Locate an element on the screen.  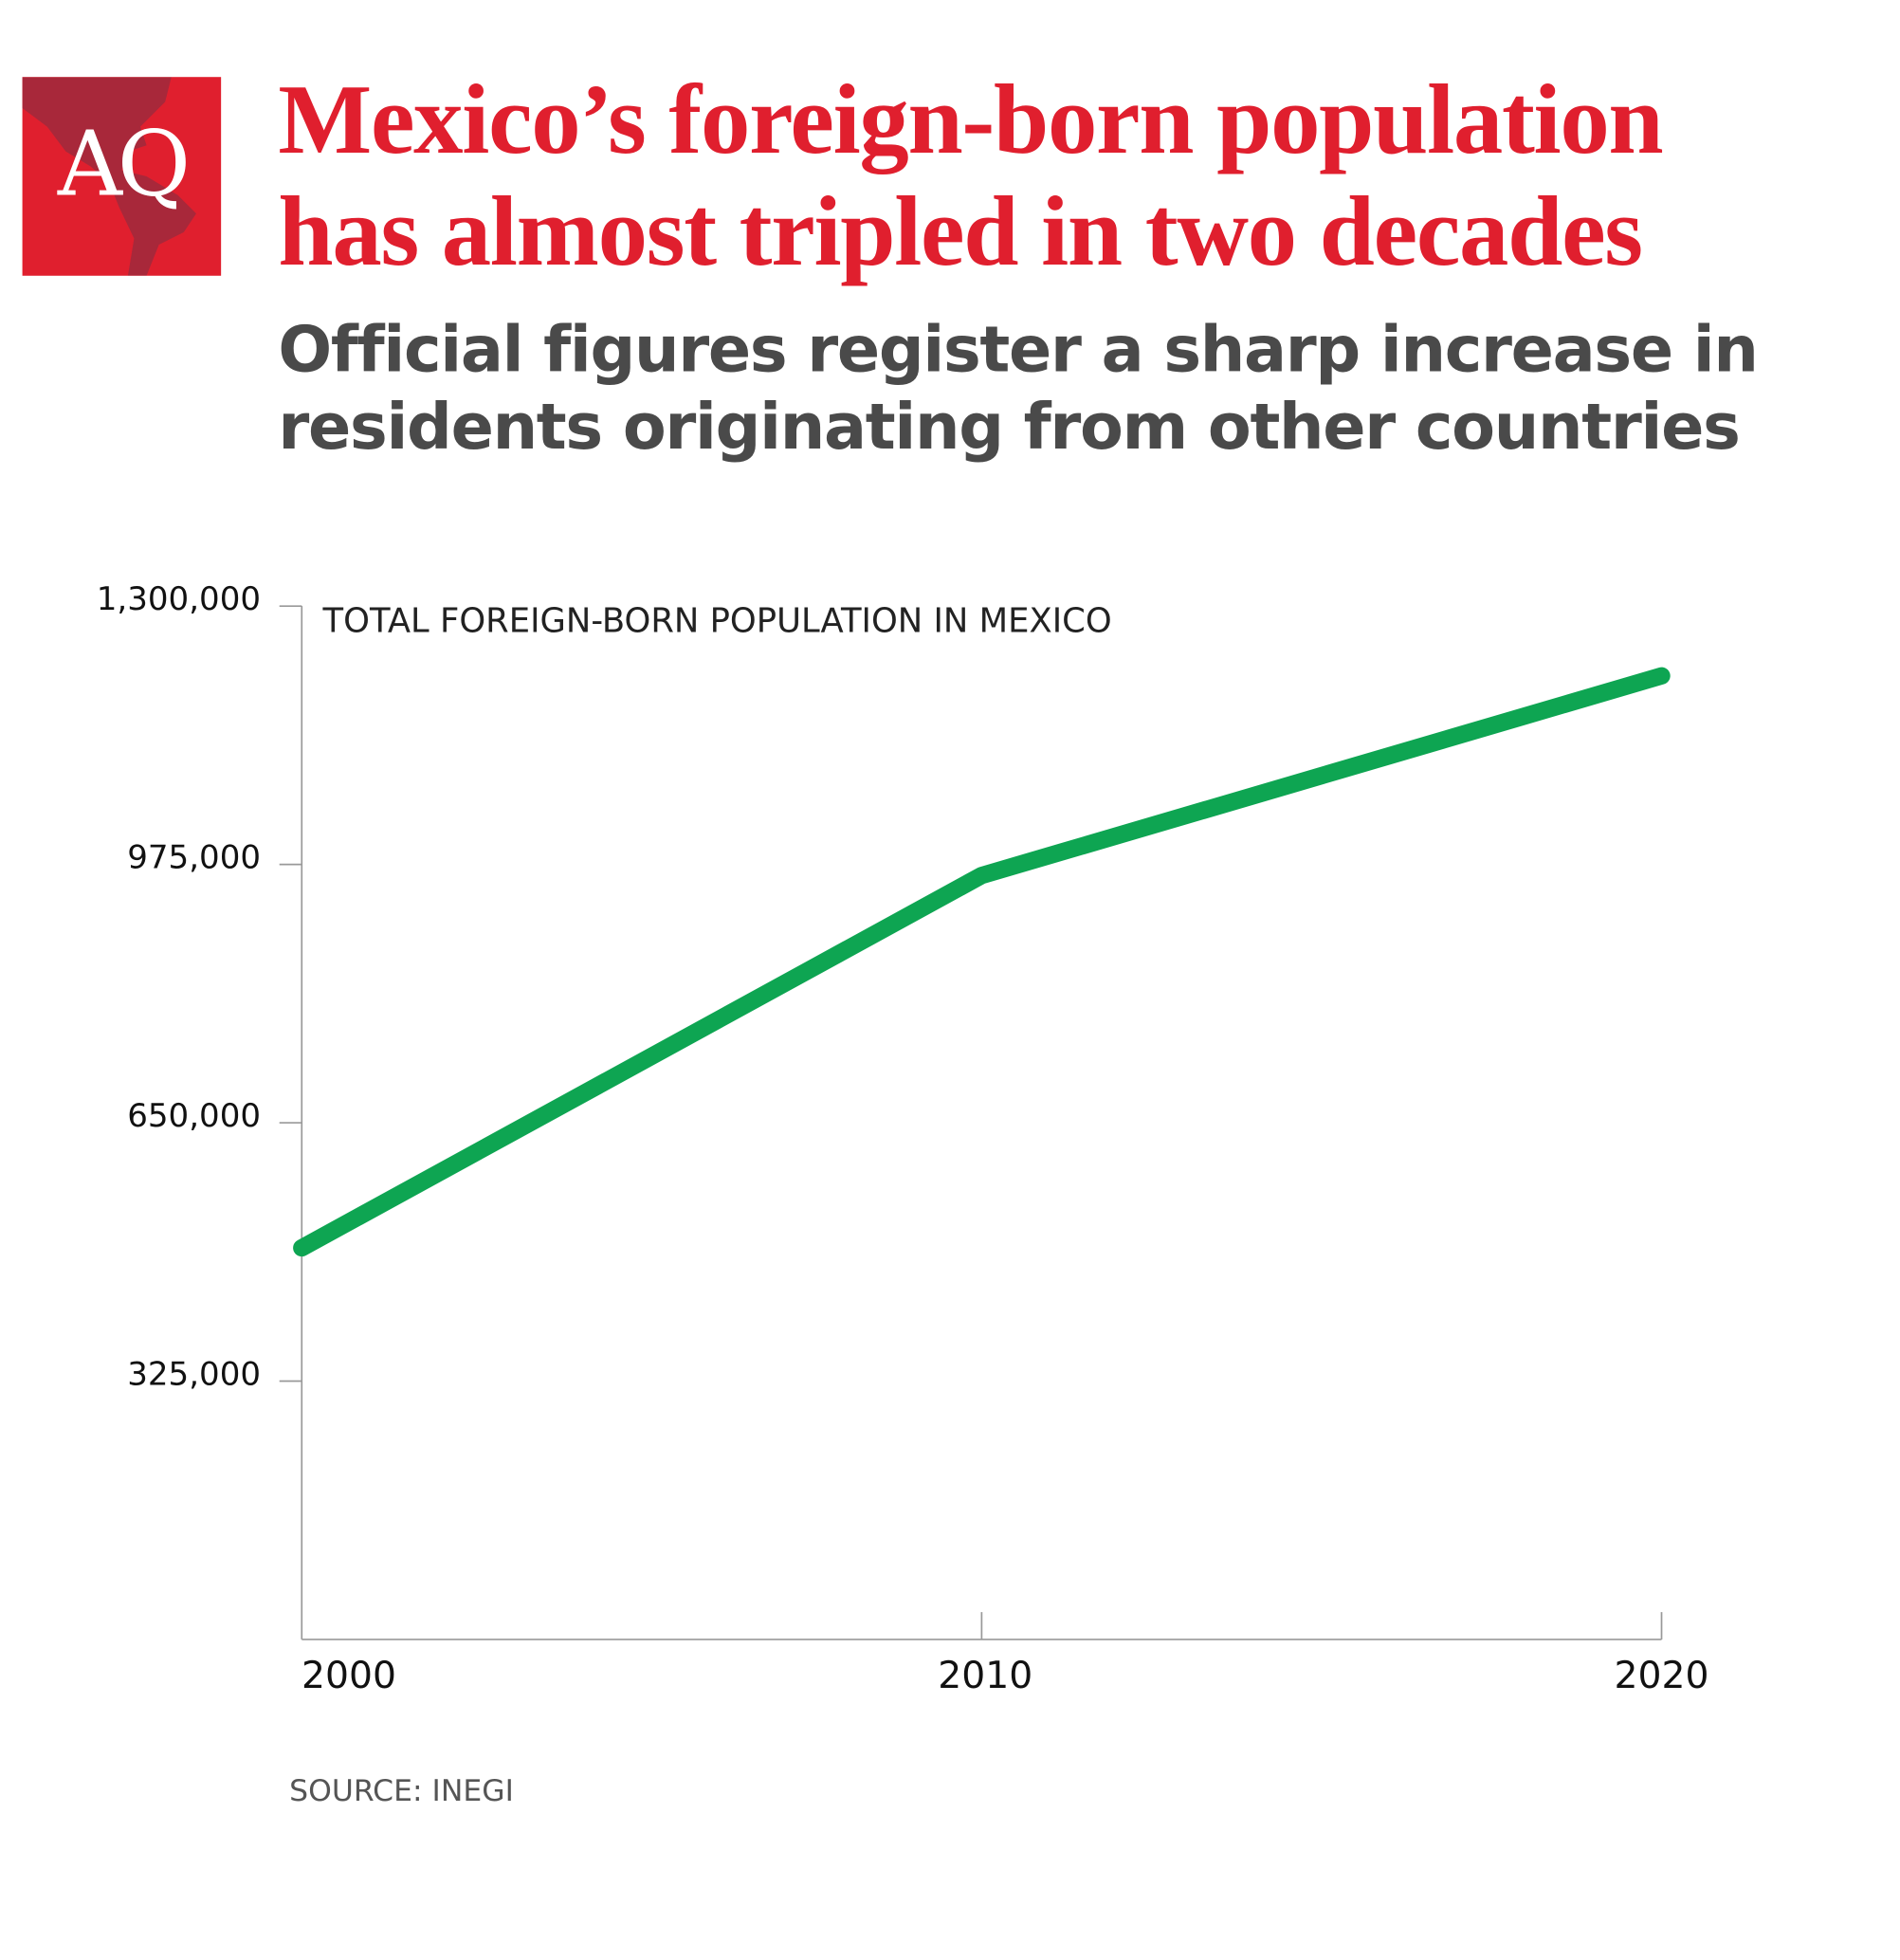
y-tick-label: 650,000 is located at coordinates (194, 1116).